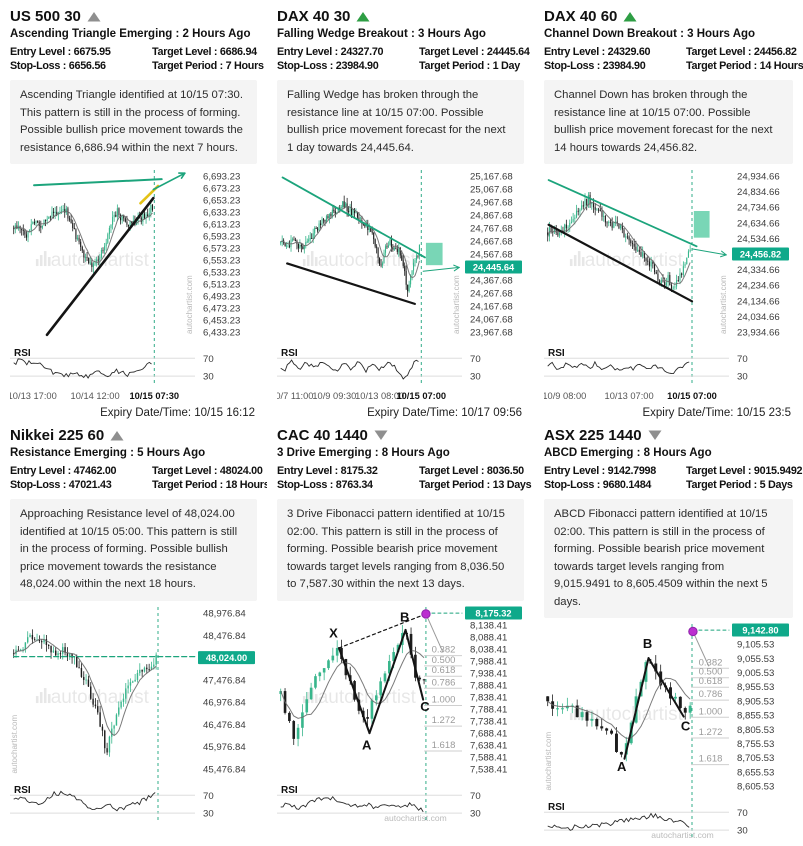 This screenshot has width=803, height=846. I want to click on svg-text: 8,805.53, so click(755, 730).